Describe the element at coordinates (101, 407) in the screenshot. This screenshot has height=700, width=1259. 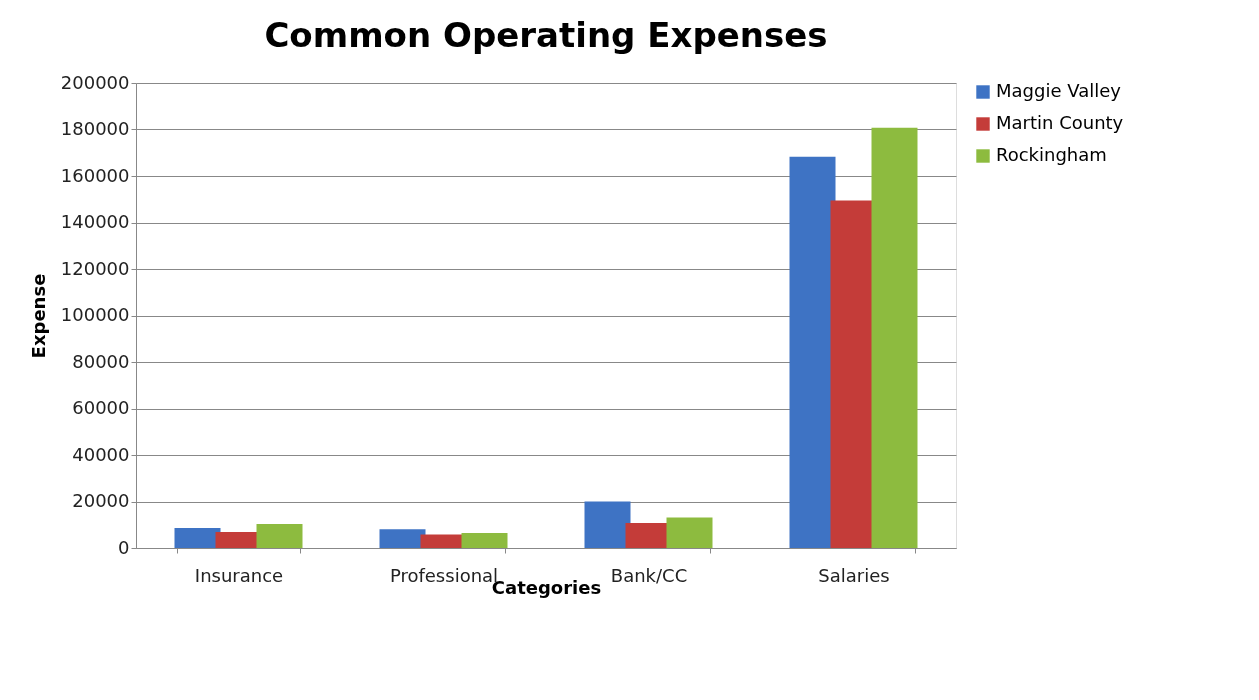
I see `y-tick-label: 60000` at that location.